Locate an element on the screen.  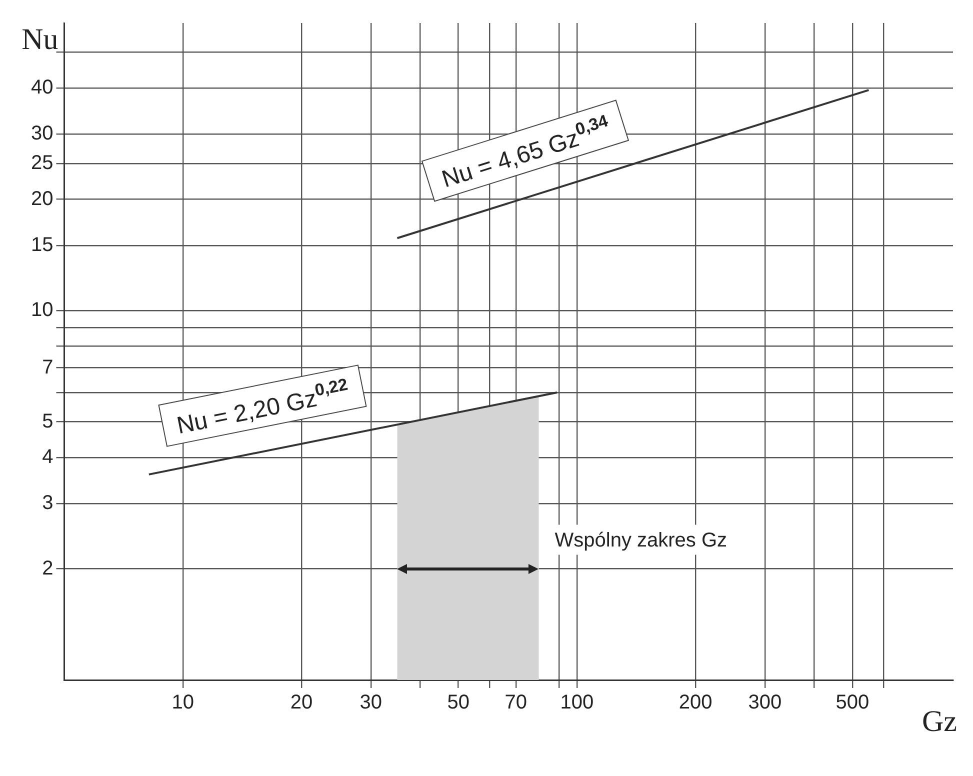
y-tick-label: 4 is located at coordinates (48, 457).